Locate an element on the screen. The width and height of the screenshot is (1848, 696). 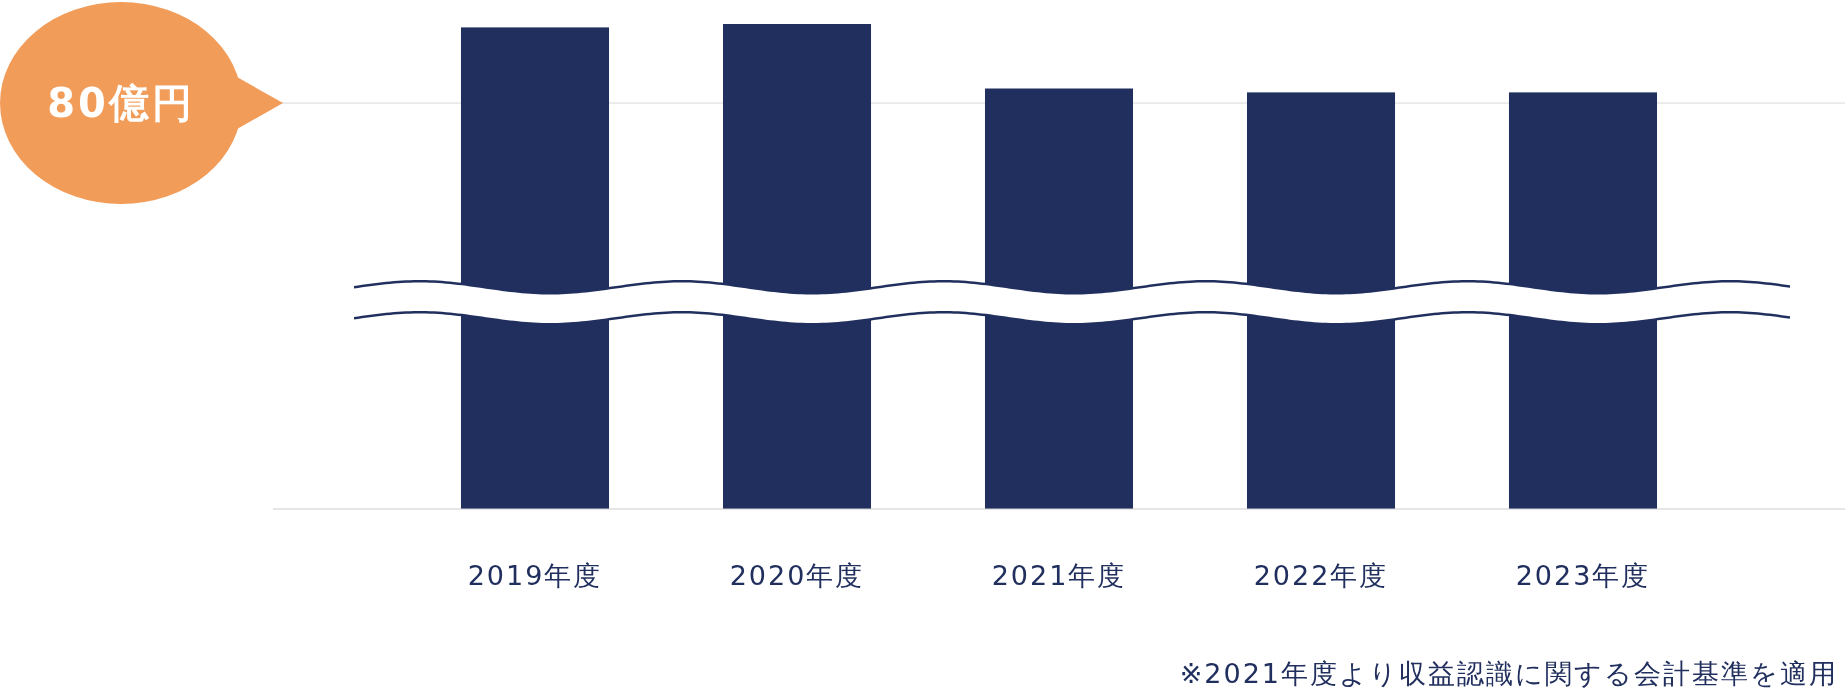
ref-line-label: 80億円 is located at coordinates (121, 103).